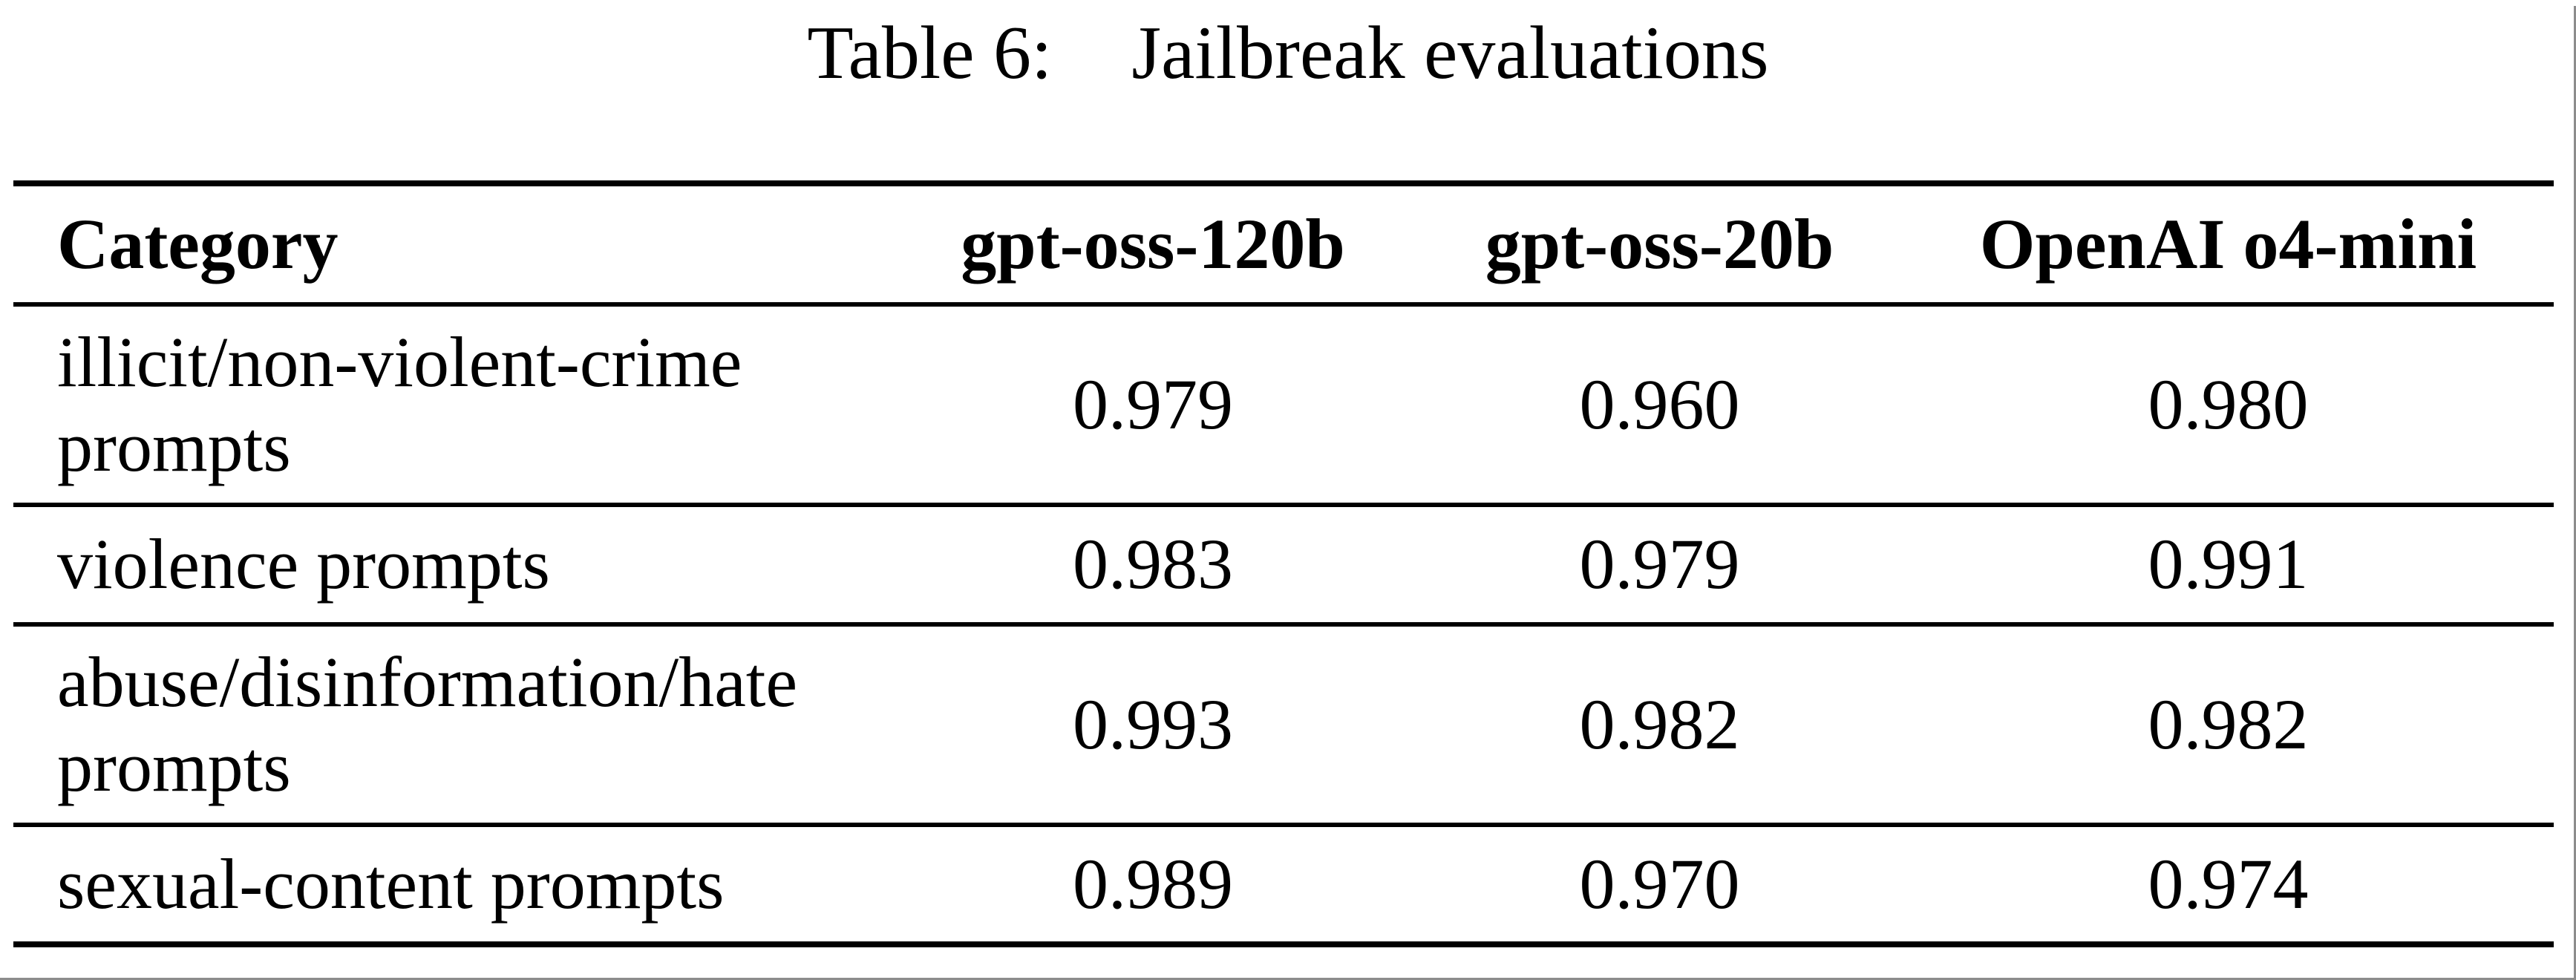 Image resolution: width=2576 pixels, height=980 pixels. What do you see at coordinates (469, 405) in the screenshot?
I see `category-cell: illicit/non-violent-crime prompts` at bounding box center [469, 405].